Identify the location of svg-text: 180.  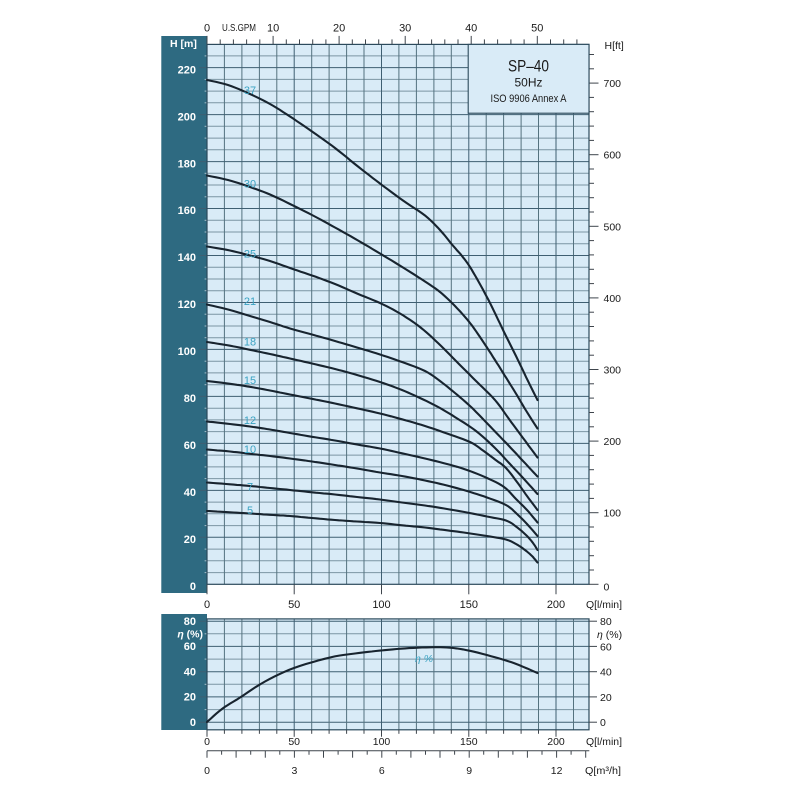
(187, 164).